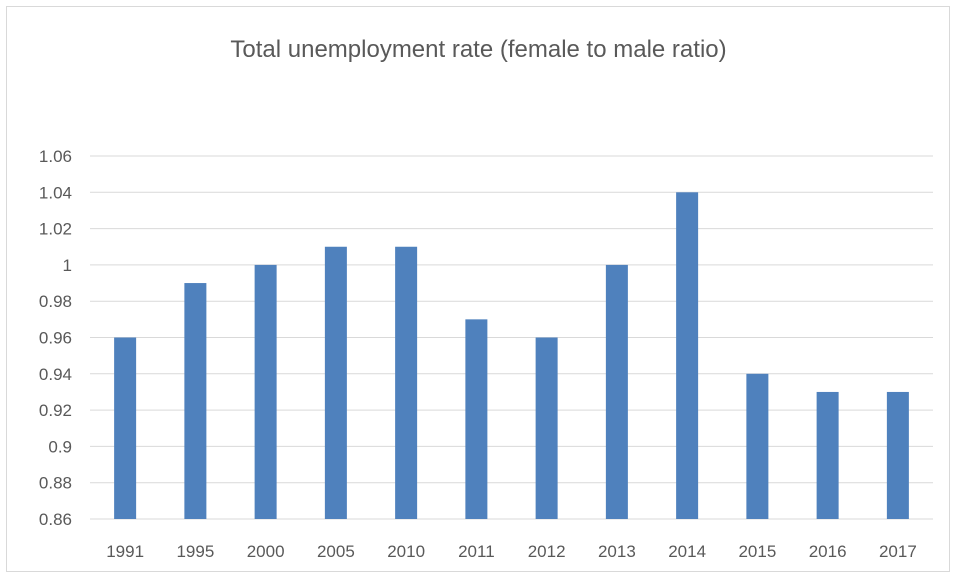 The width and height of the screenshot is (957, 579). What do you see at coordinates (897, 455) in the screenshot?
I see `bar-2017` at bounding box center [897, 455].